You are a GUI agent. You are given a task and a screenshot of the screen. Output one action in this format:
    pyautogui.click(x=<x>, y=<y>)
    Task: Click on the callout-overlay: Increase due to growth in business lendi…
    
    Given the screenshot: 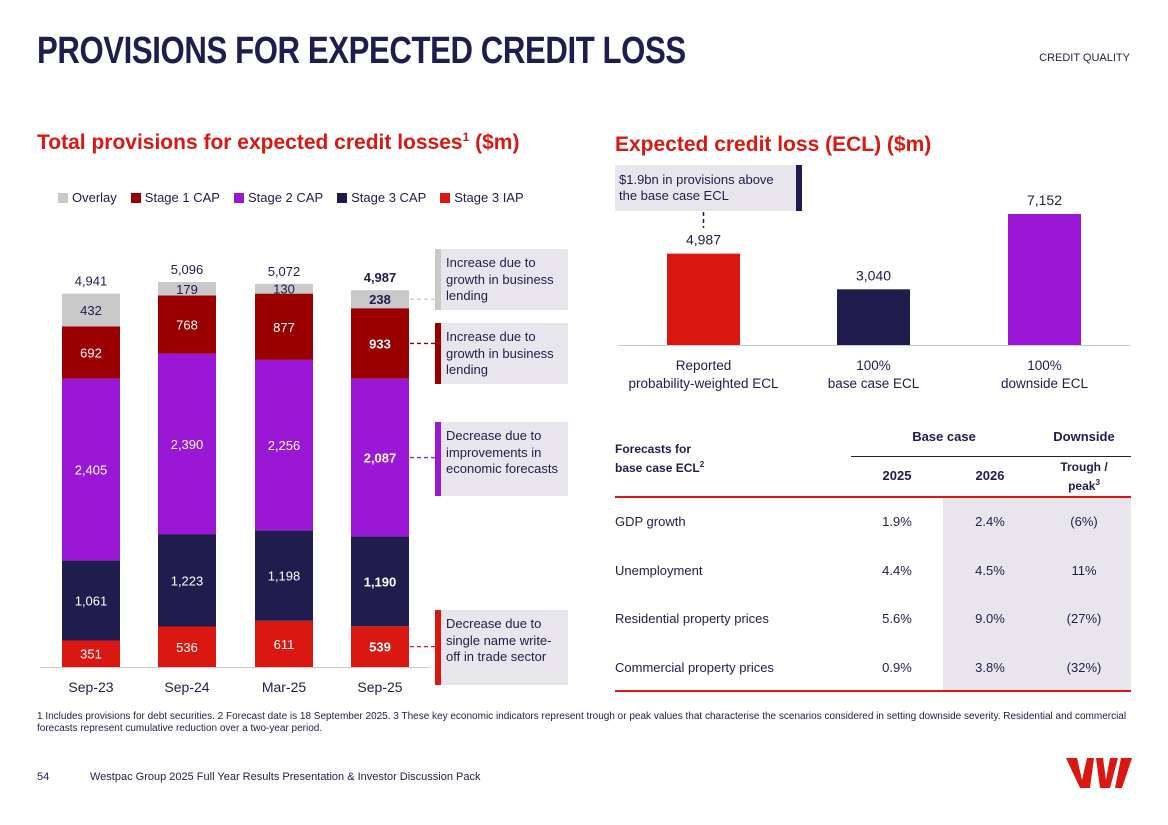 What is the action you would take?
    pyautogui.click(x=501, y=279)
    